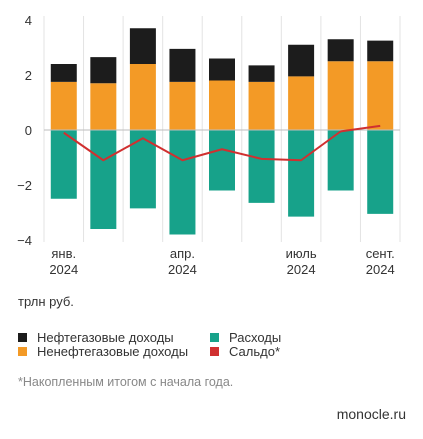  Describe the element at coordinates (46, 301) in the screenshot. I see `y-unit-label: трлн руб.` at that location.